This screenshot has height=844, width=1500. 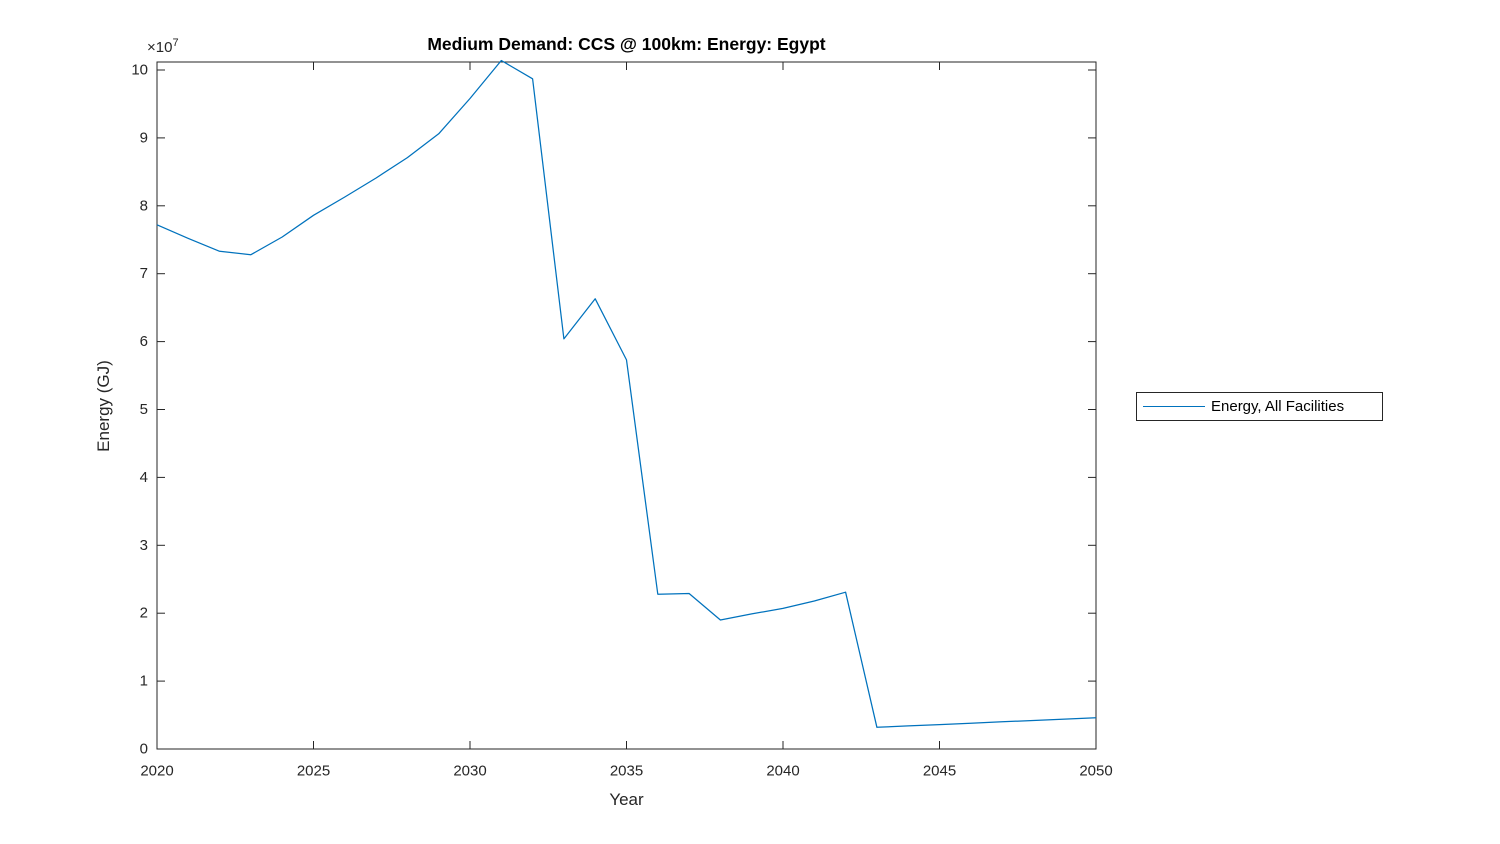 I want to click on x-tick-label: 2040, so click(x=782, y=770).